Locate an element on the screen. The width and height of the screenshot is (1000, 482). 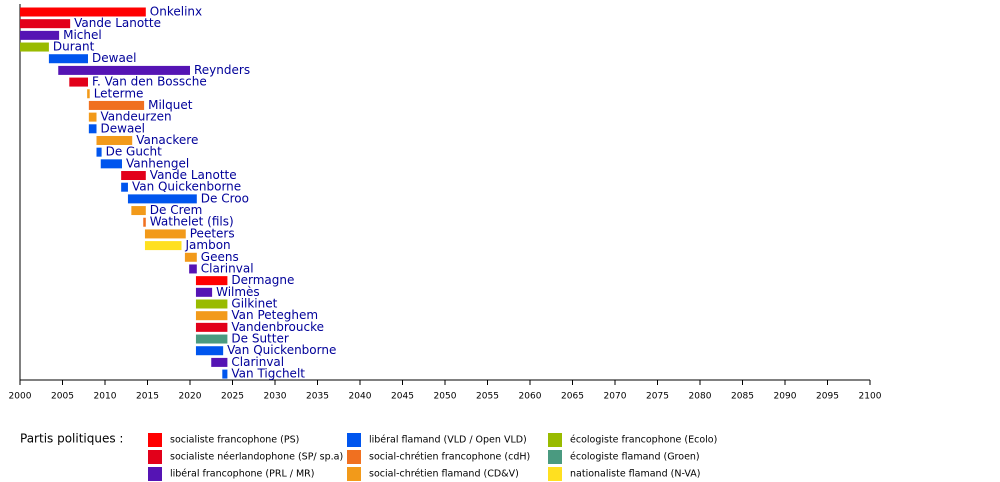
x-tick-label: 2005 is located at coordinates (62, 397).